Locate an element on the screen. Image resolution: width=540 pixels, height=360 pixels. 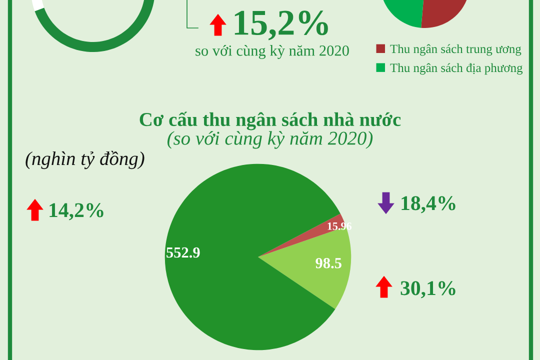
data-label: 98.5 is located at coordinates (329, 263).